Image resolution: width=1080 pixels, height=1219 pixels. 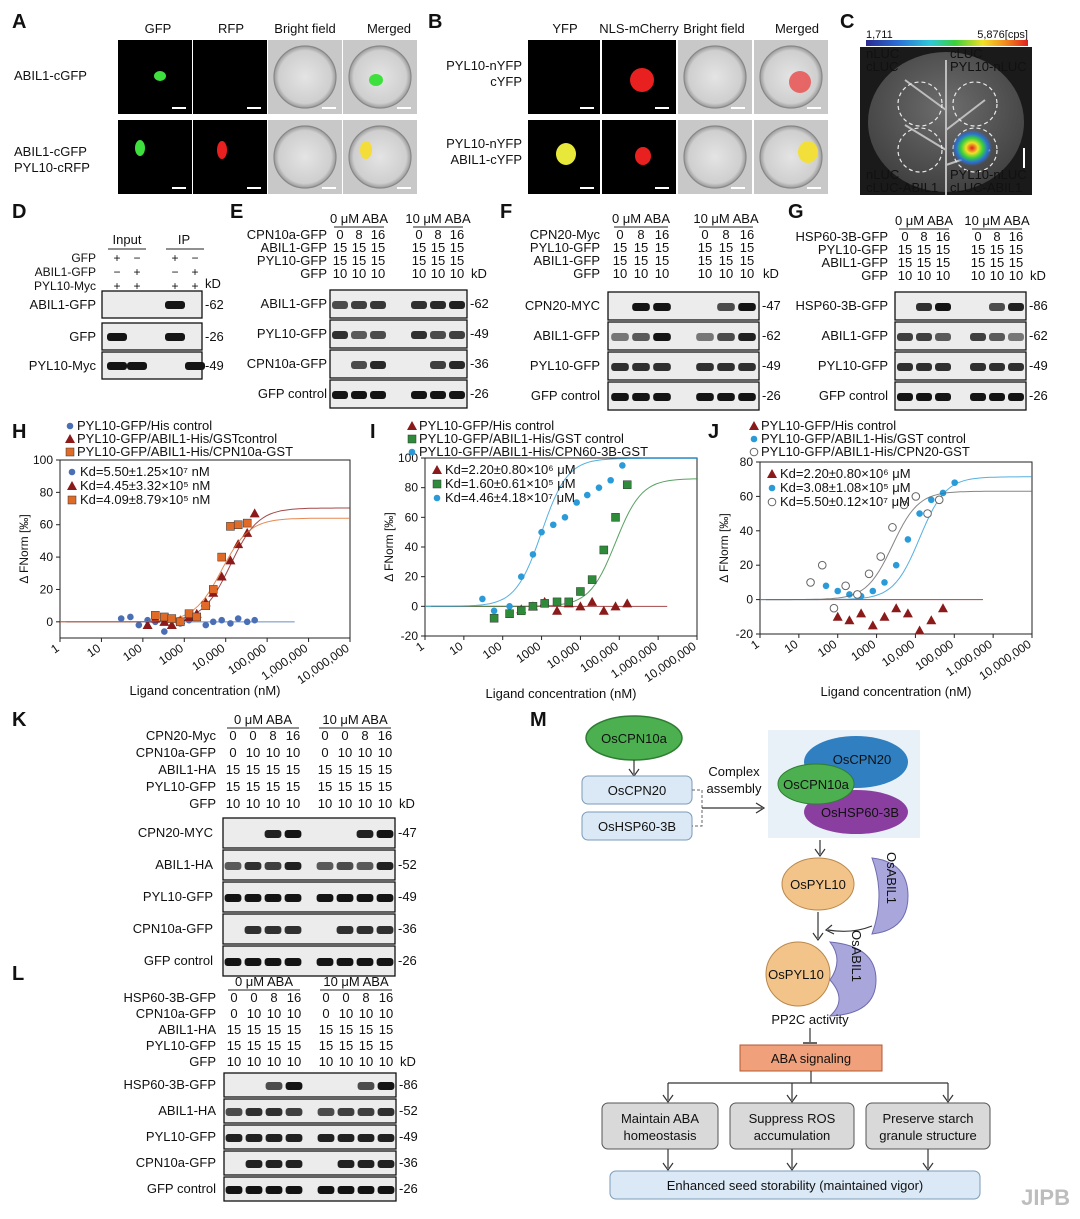 What do you see at coordinates (82, 336) in the screenshot?
I see `blot-label: GFP` at bounding box center [82, 336].